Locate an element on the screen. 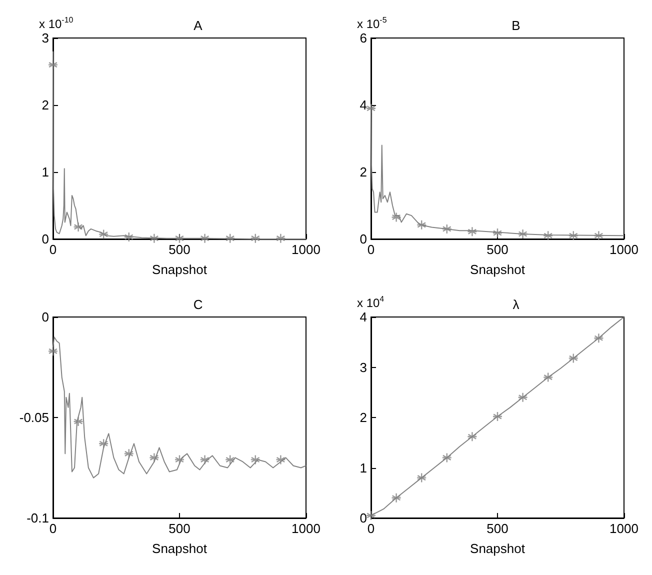  y-tick-label: -0.1 is located at coordinates (37, 518).